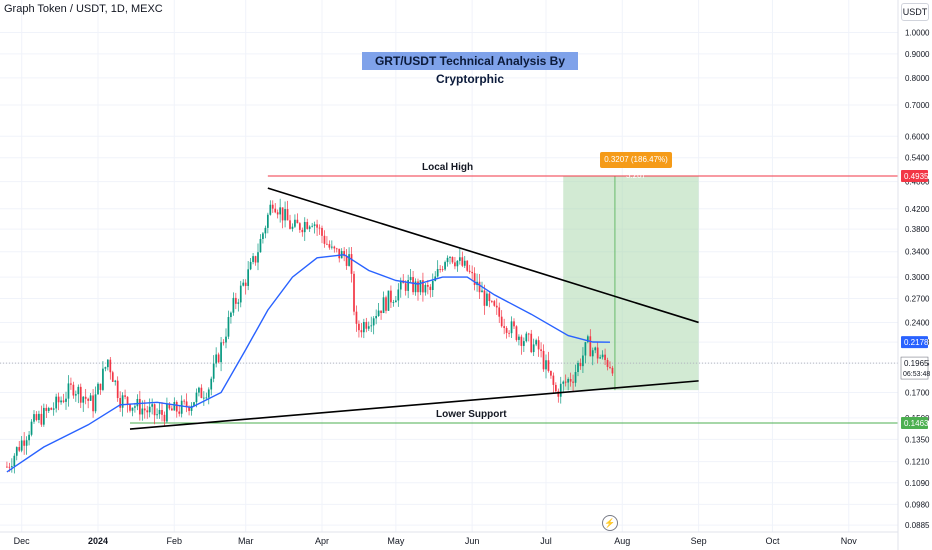 The width and height of the screenshot is (932, 550). What do you see at coordinates (622, 541) in the screenshot?
I see `time-tick-label: Aug` at bounding box center [622, 541].